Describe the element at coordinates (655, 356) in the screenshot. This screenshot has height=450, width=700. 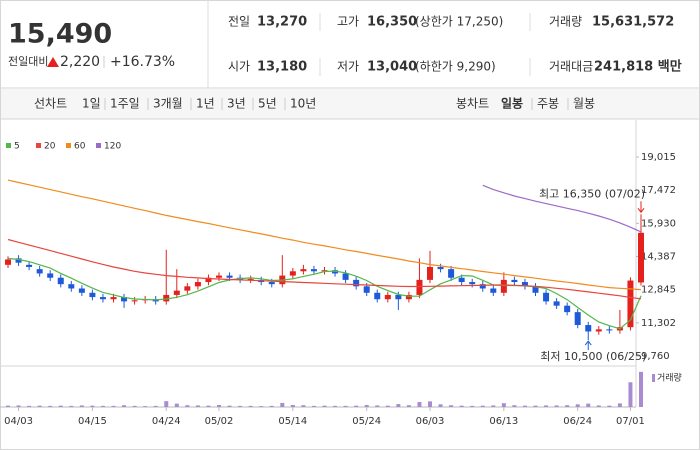
I see `y-tick-label: 9,760` at that location.